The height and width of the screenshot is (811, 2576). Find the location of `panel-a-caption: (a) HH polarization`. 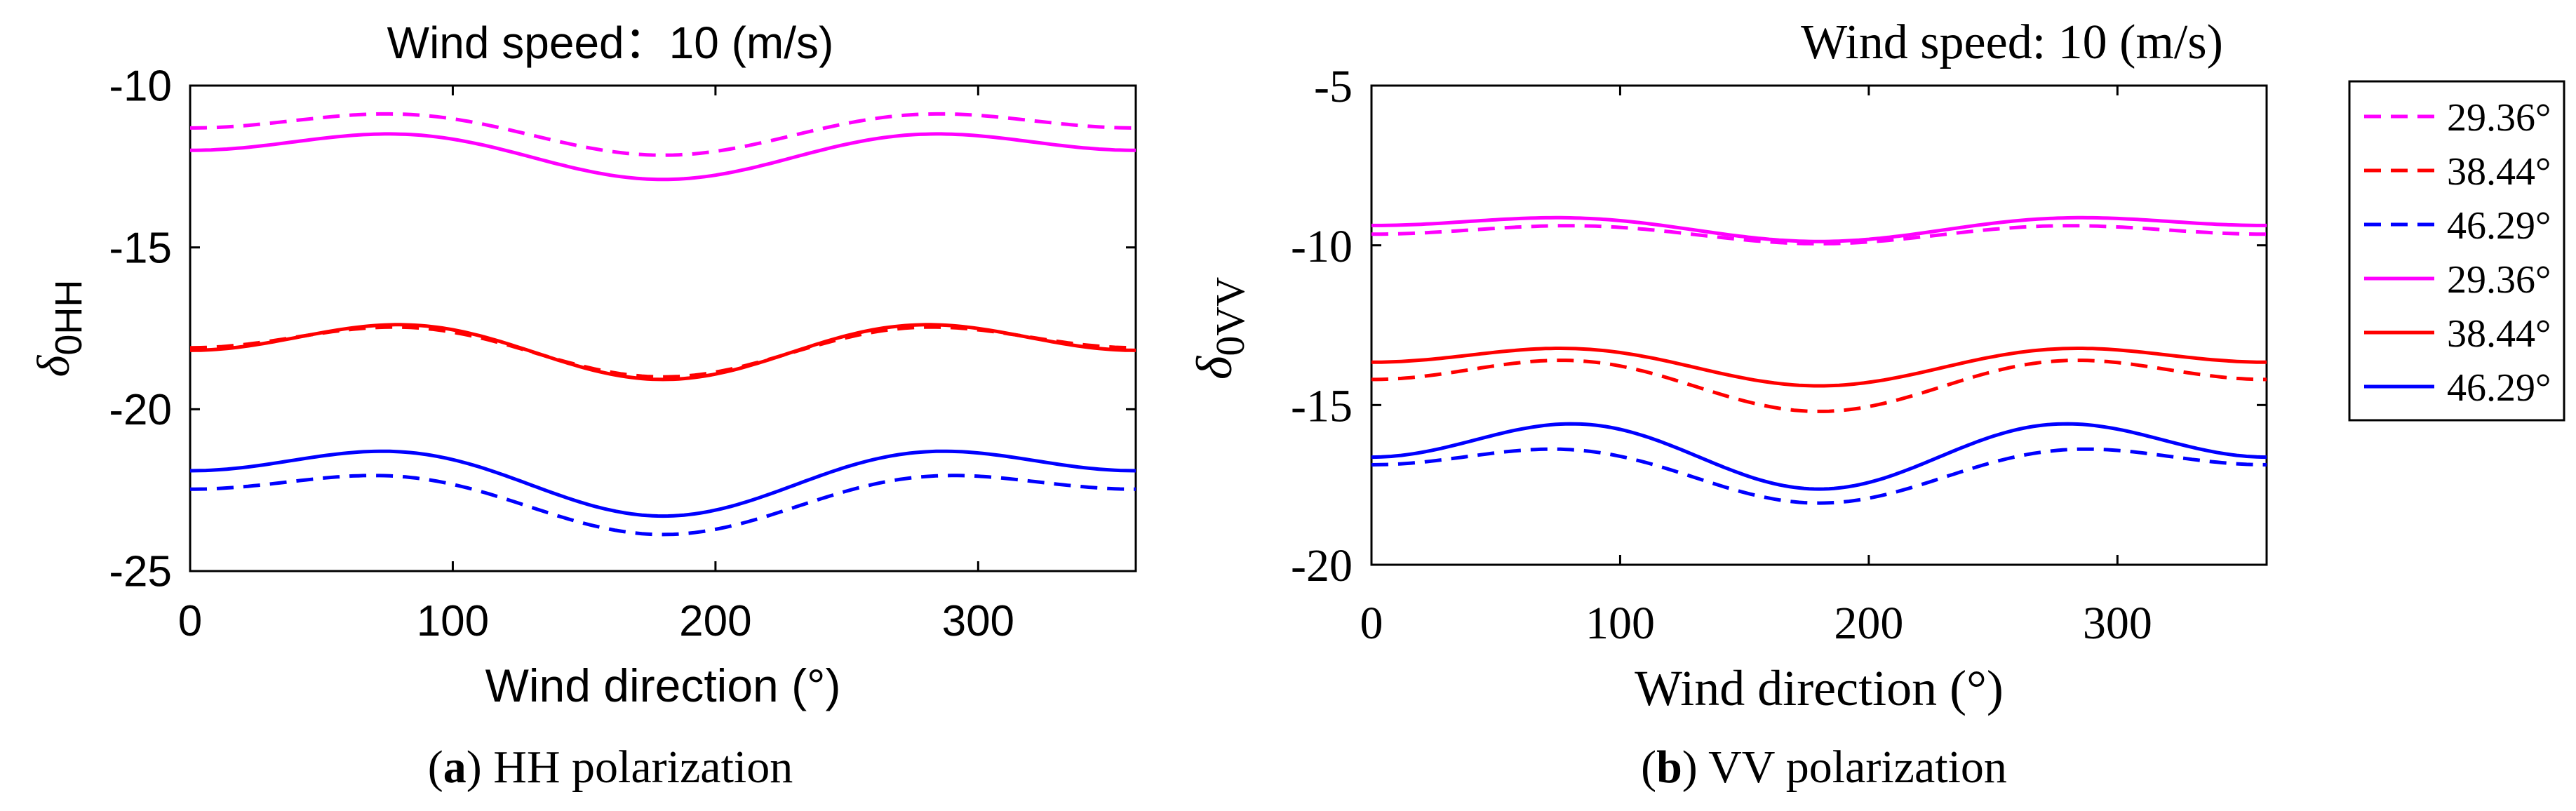

panel-a-caption: (a) HH polarization is located at coordinates (610, 767).